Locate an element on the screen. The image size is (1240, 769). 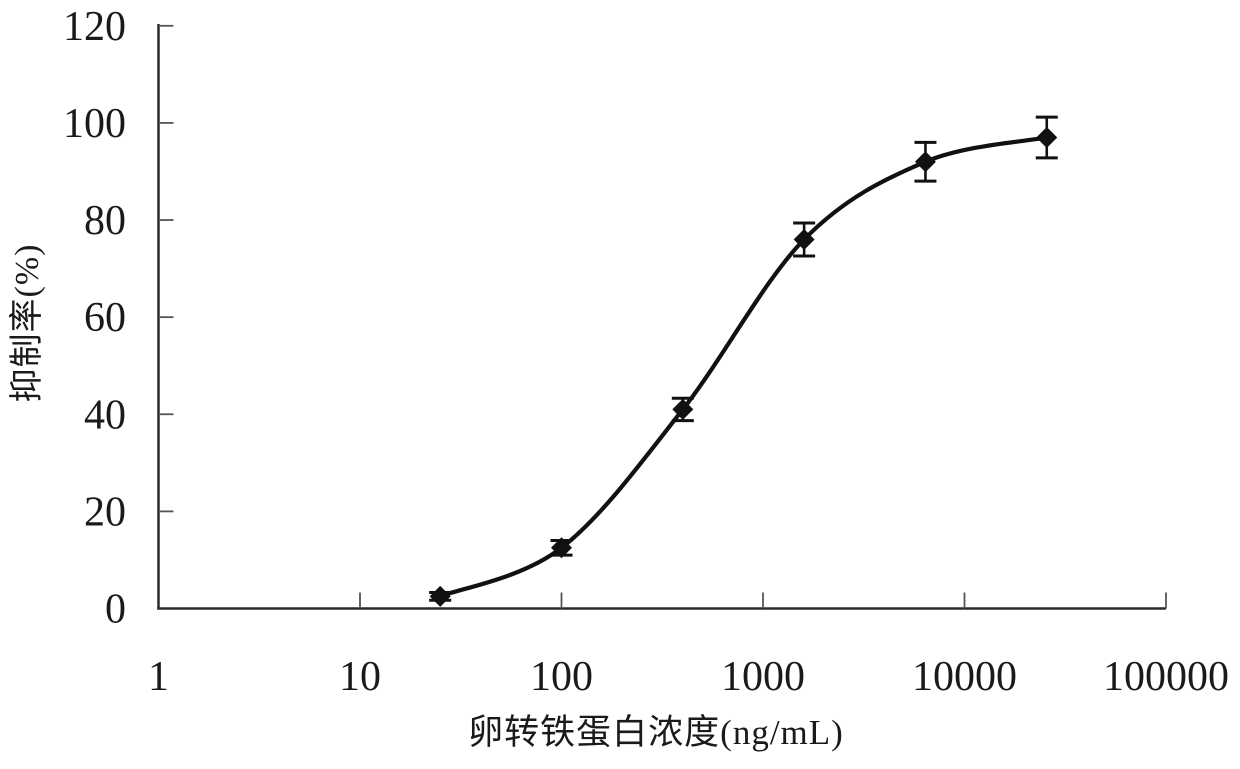
y-tick-label: 0 is located at coordinates (115, 610).